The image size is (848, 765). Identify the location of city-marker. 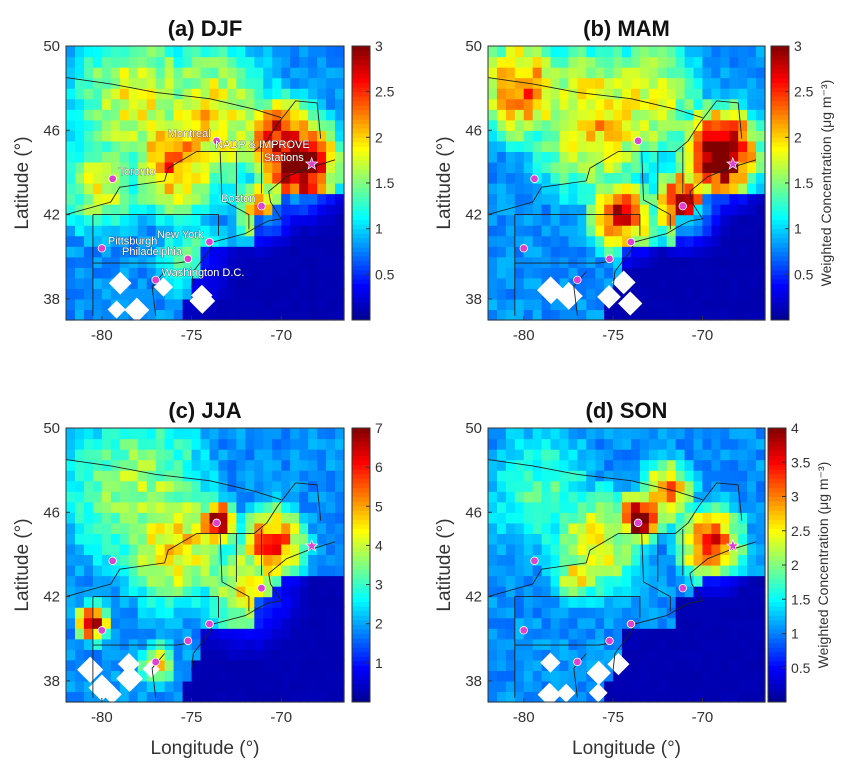
(638, 523).